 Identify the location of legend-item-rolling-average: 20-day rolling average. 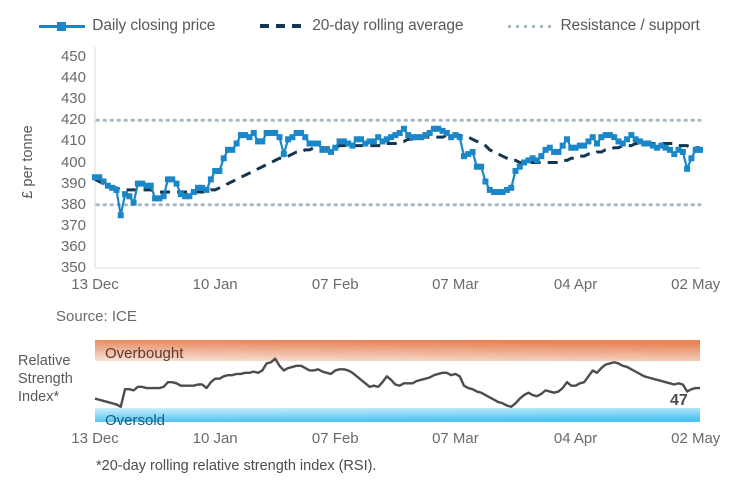
(361, 26).